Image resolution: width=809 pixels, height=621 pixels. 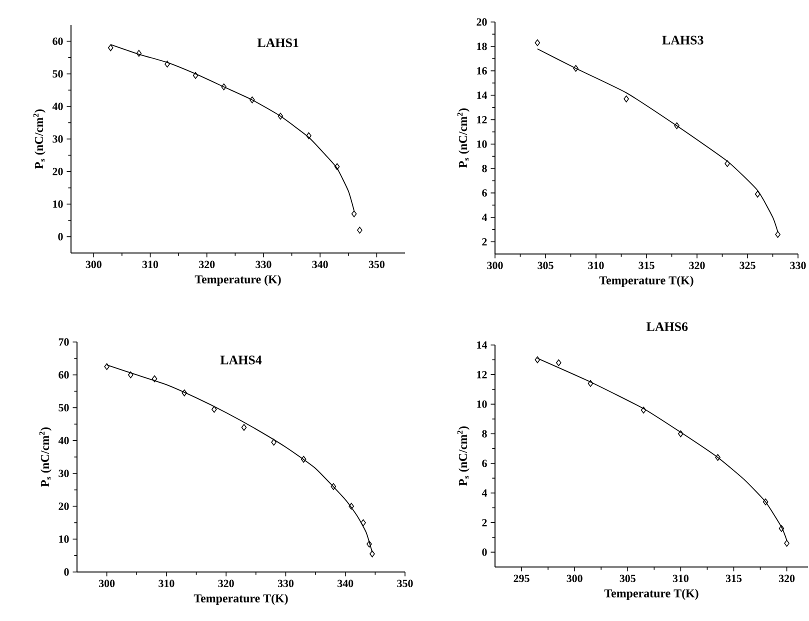 I want to click on text: LAHS3, so click(x=683, y=40).